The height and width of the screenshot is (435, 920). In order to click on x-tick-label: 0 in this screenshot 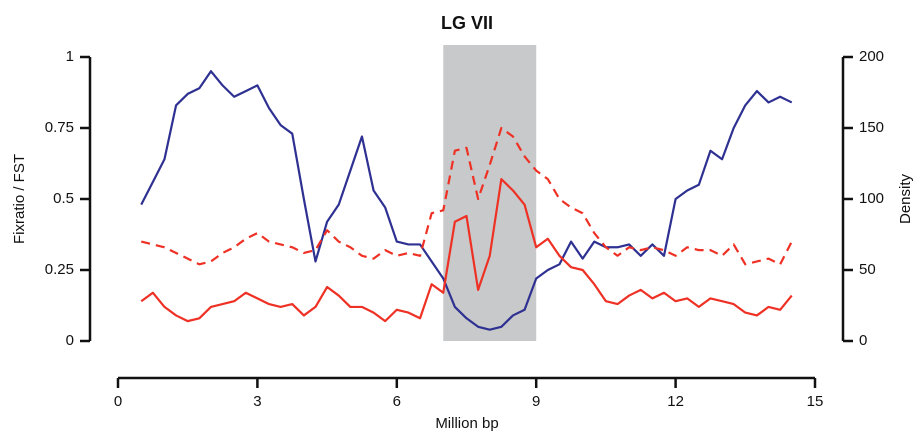, I will do `click(118, 401)`.